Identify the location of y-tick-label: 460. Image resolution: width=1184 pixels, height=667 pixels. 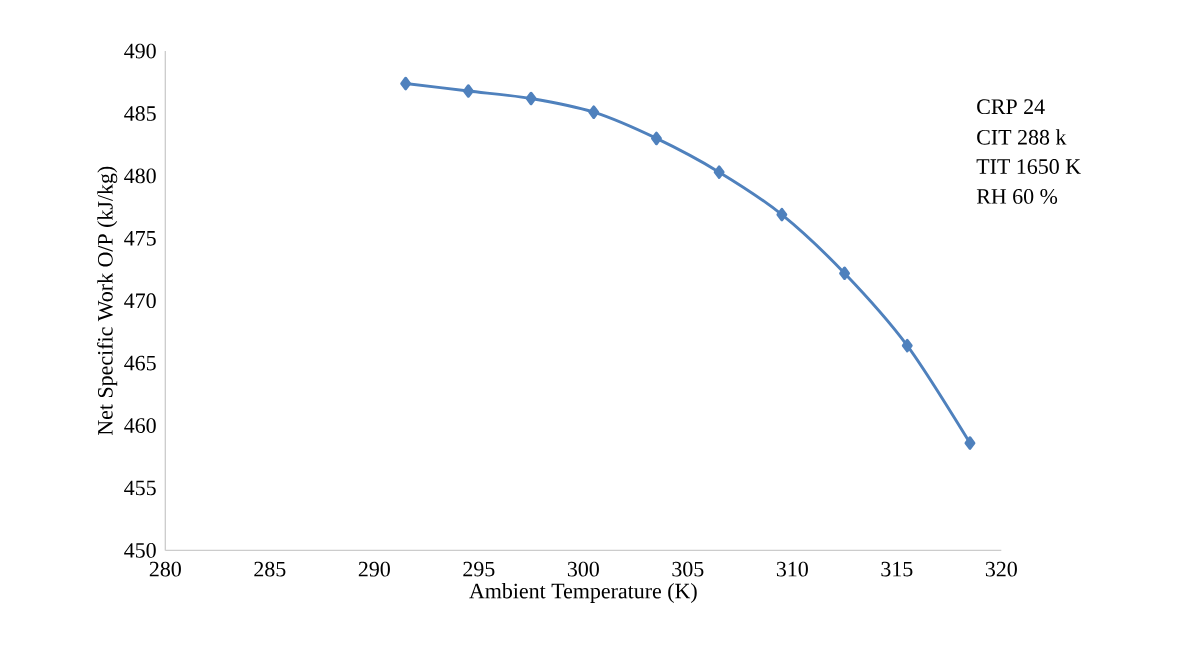
(140, 426).